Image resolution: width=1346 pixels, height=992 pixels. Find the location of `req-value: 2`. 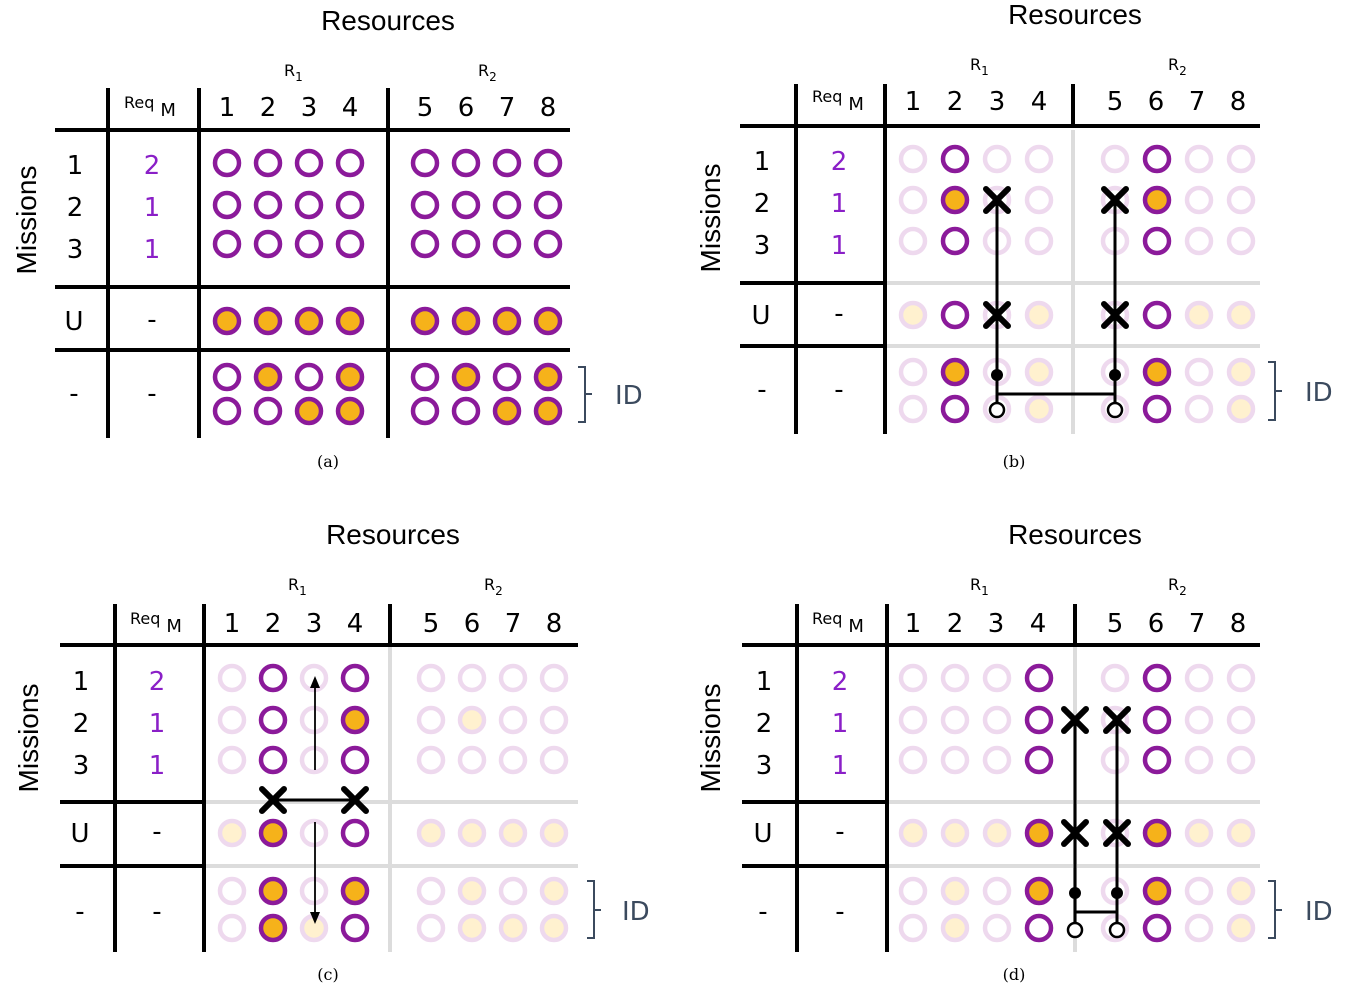

req-value: 2 is located at coordinates (839, 162).